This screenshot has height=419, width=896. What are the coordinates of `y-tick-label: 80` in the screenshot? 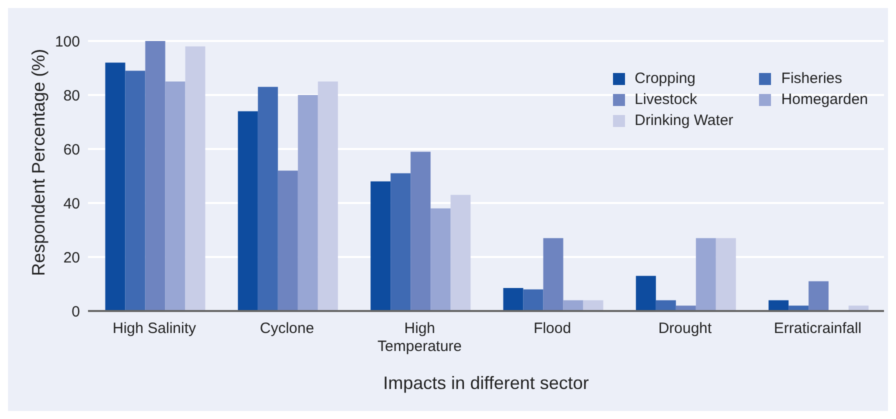 It's located at (71, 95).